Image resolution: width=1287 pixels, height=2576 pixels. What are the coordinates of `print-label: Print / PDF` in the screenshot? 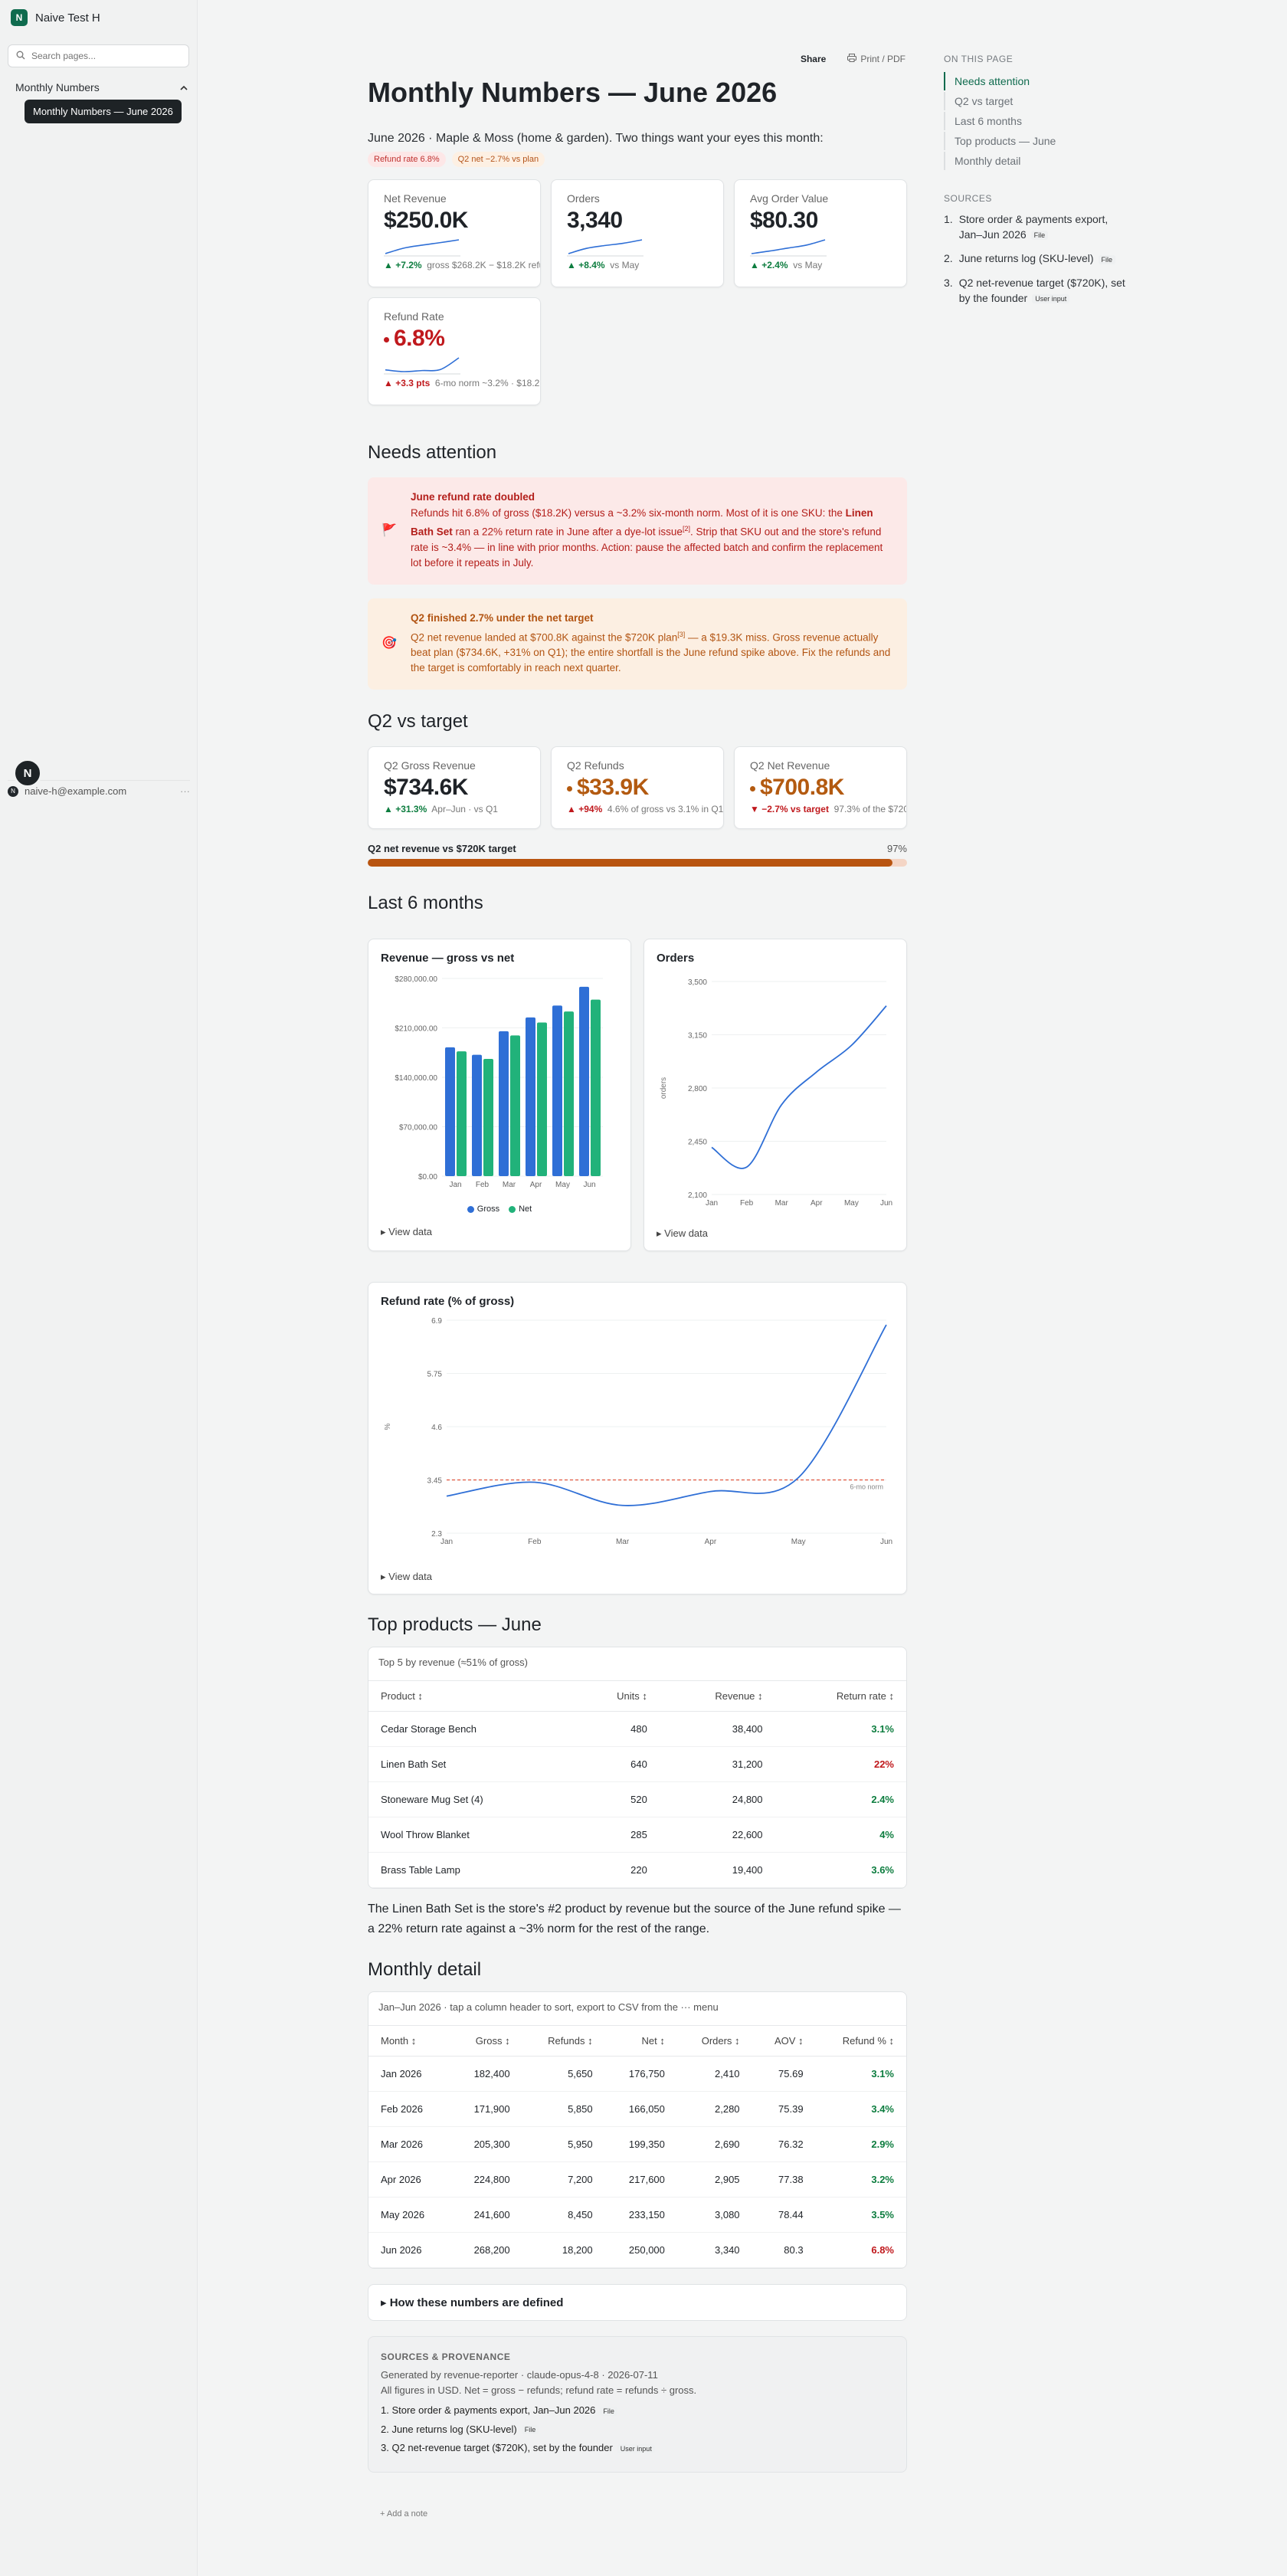 It's located at (882, 59).